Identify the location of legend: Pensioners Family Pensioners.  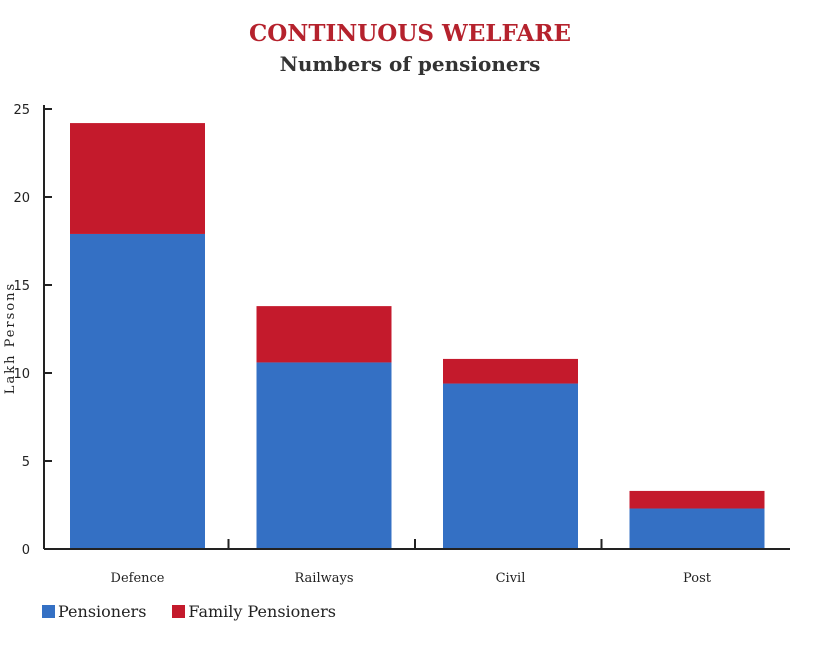
(202, 611).